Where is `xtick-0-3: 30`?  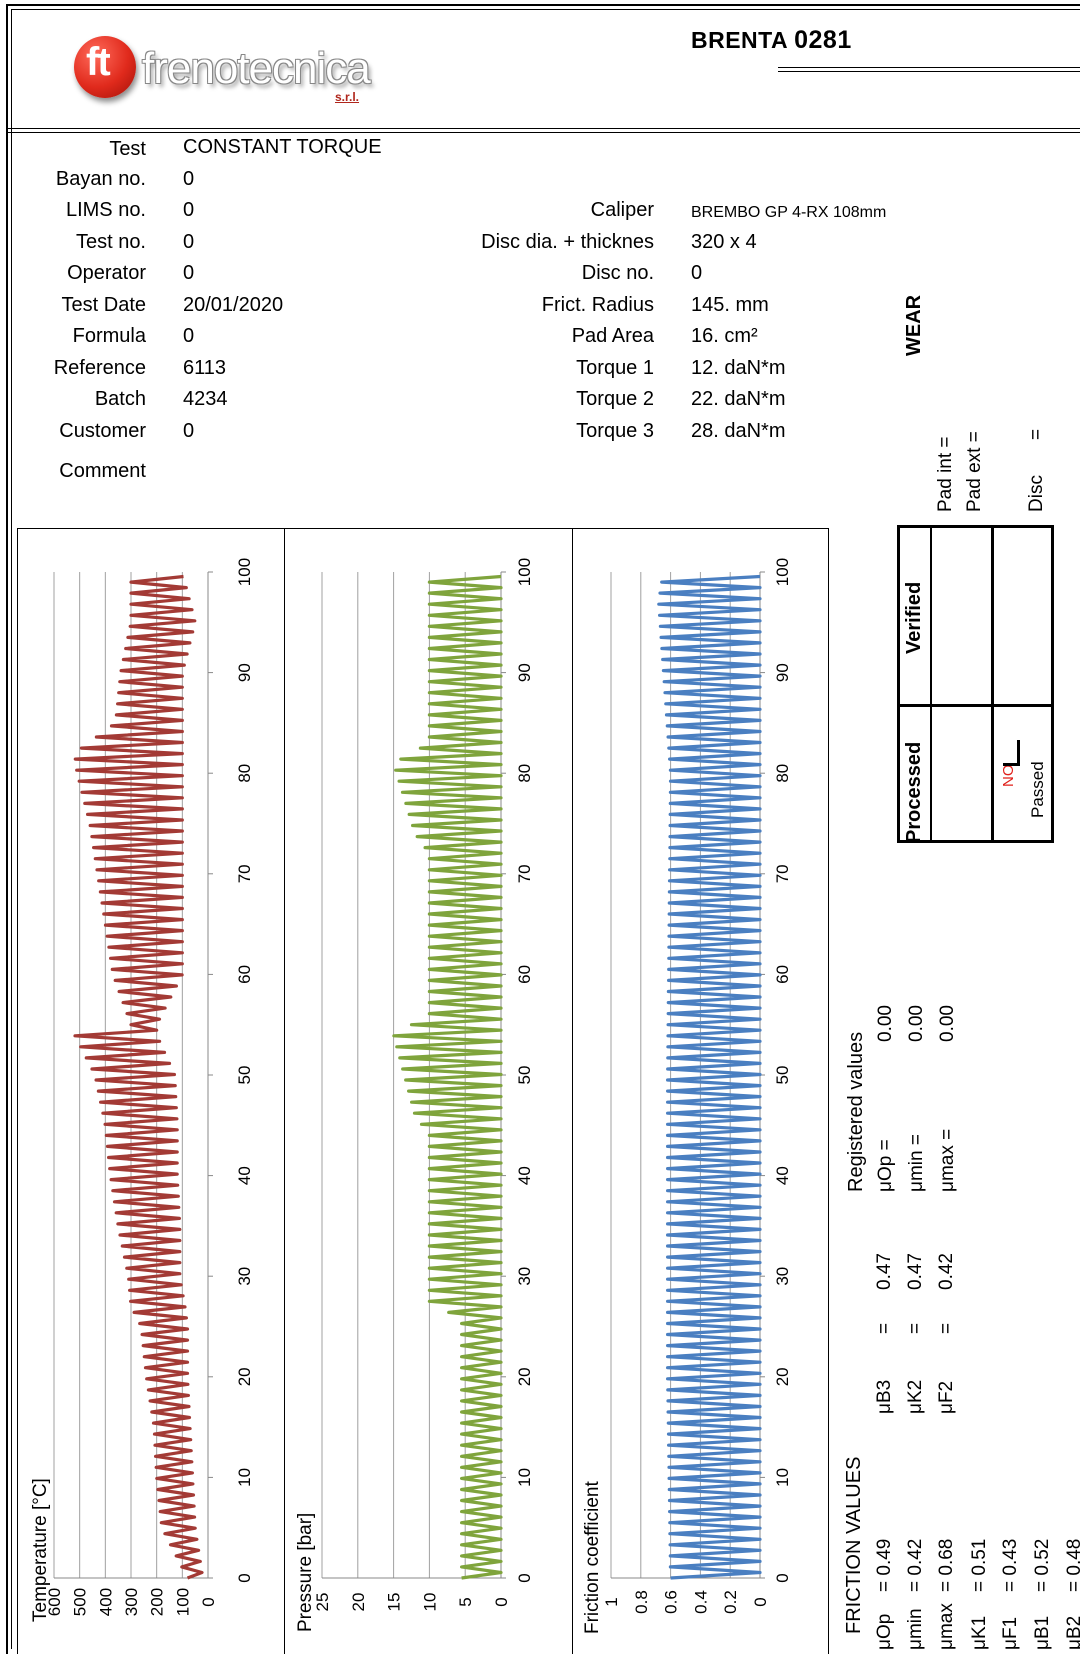
xtick-0-3: 30 is located at coordinates (244, 1276).